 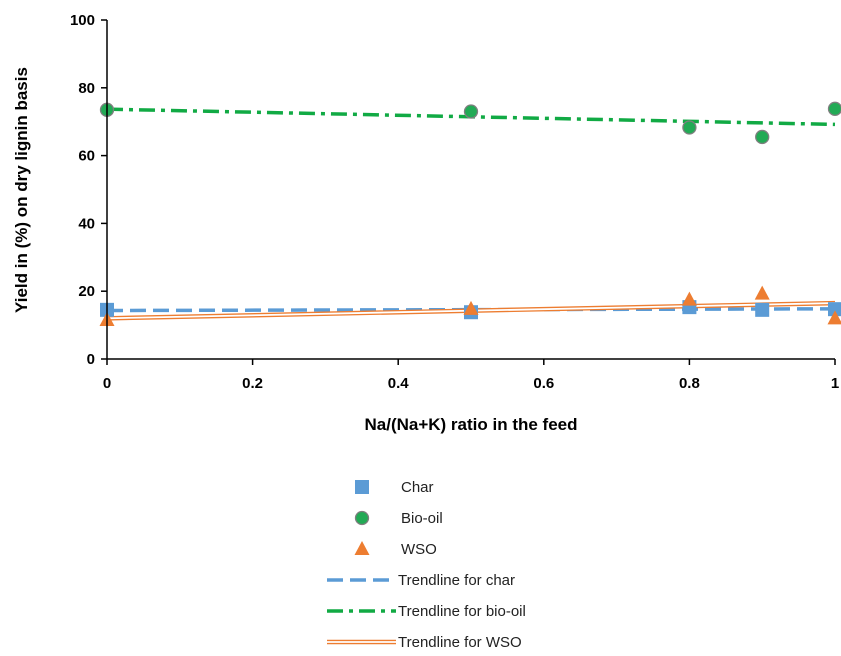 I want to click on y-tick-label: 80, so click(x=86, y=88).